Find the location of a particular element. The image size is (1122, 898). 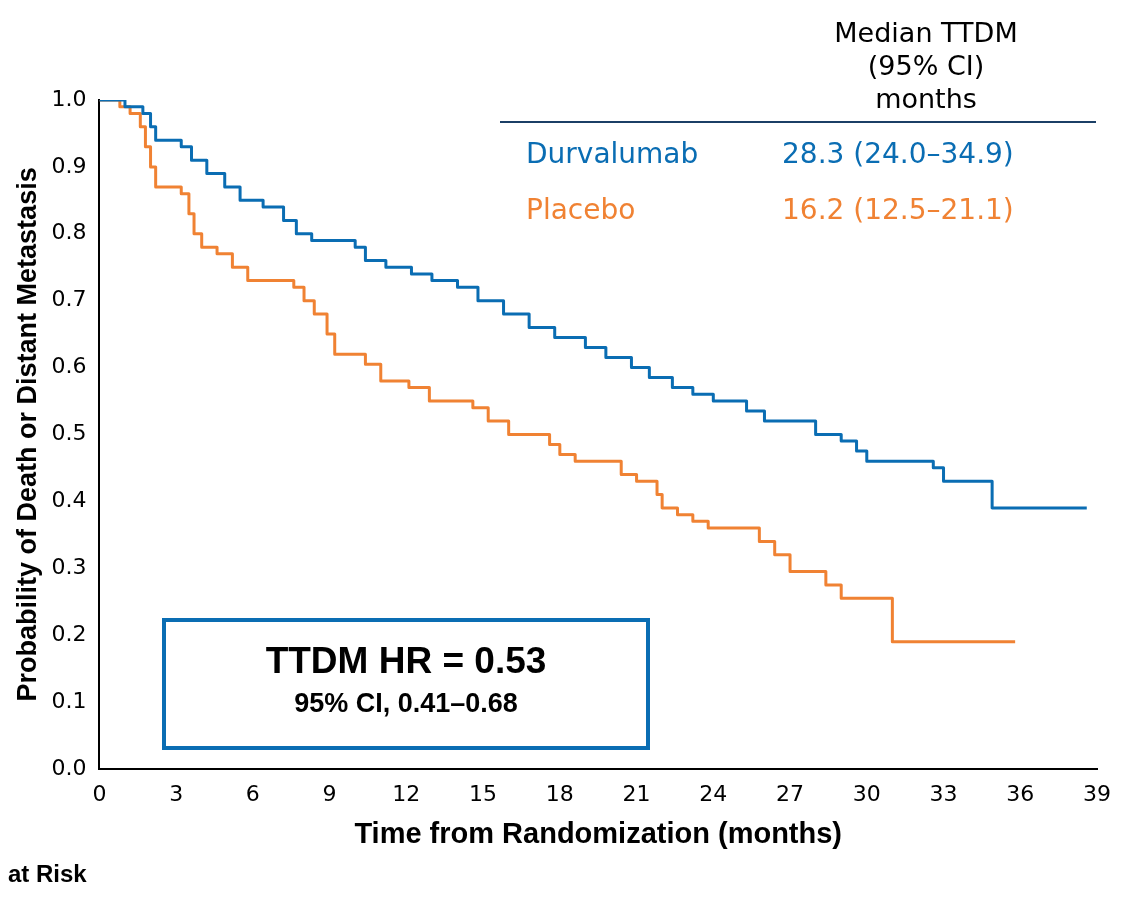

y-tick-label: 0.9 is located at coordinates (69, 165).